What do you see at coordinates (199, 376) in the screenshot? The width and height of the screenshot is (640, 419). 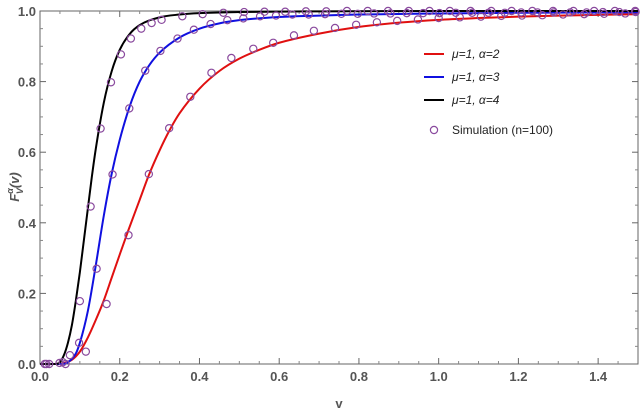 I see `x-tick-label: 0.4` at bounding box center [199, 376].